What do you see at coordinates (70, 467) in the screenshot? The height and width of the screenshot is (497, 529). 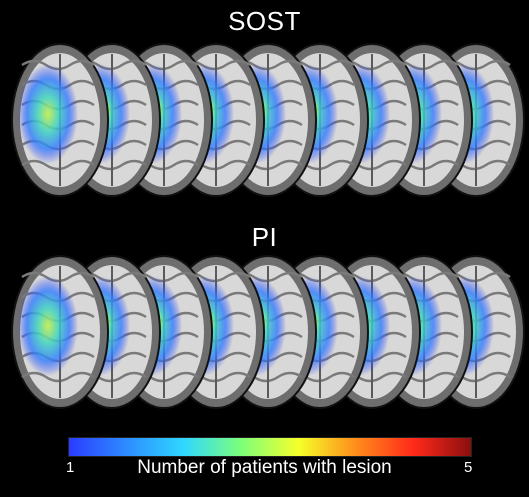 I see `colorbar-min-label: 1` at bounding box center [70, 467].